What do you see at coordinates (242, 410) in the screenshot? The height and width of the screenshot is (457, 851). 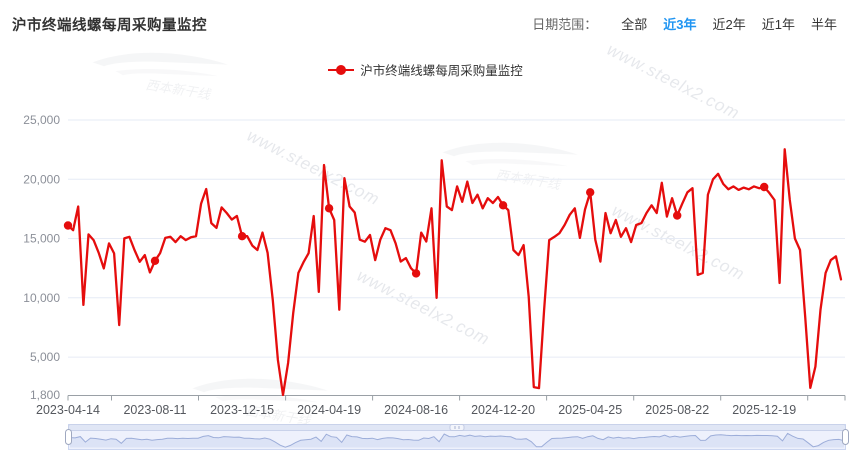 I see `svg-text: 2023-12-15` at bounding box center [242, 410].